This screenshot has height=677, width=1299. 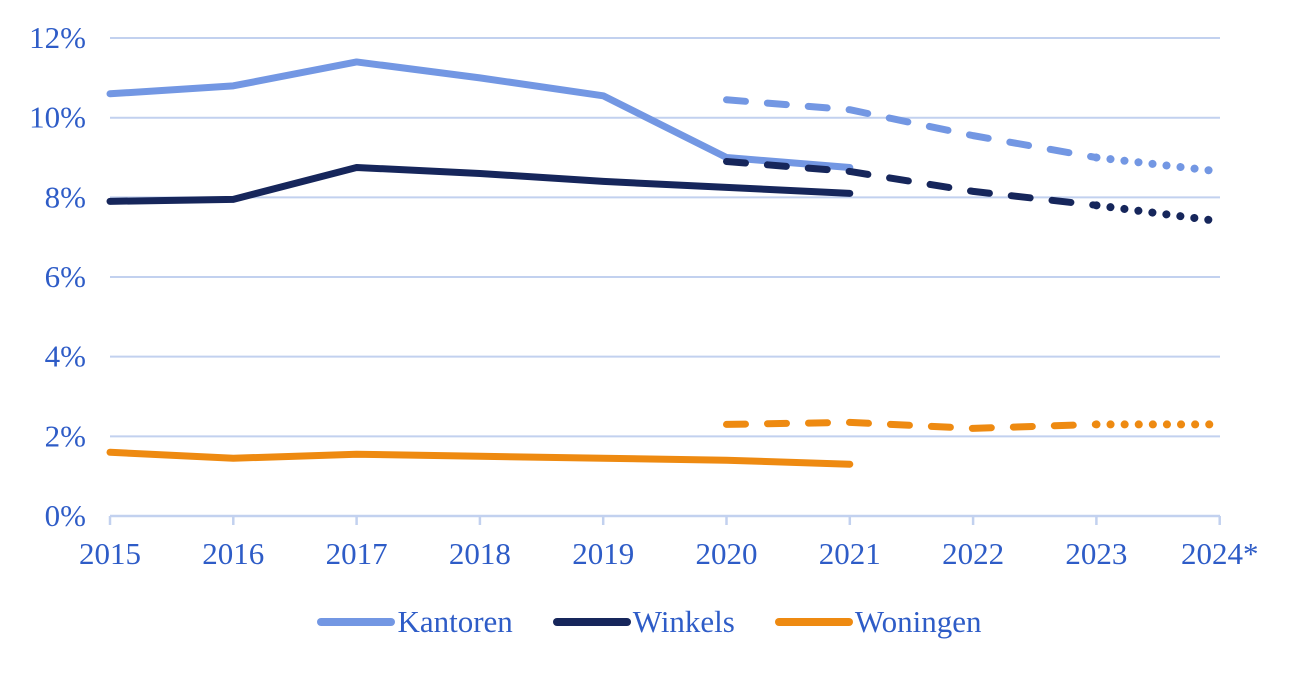 I want to click on x-axis-label: 2021, so click(x=850, y=553).